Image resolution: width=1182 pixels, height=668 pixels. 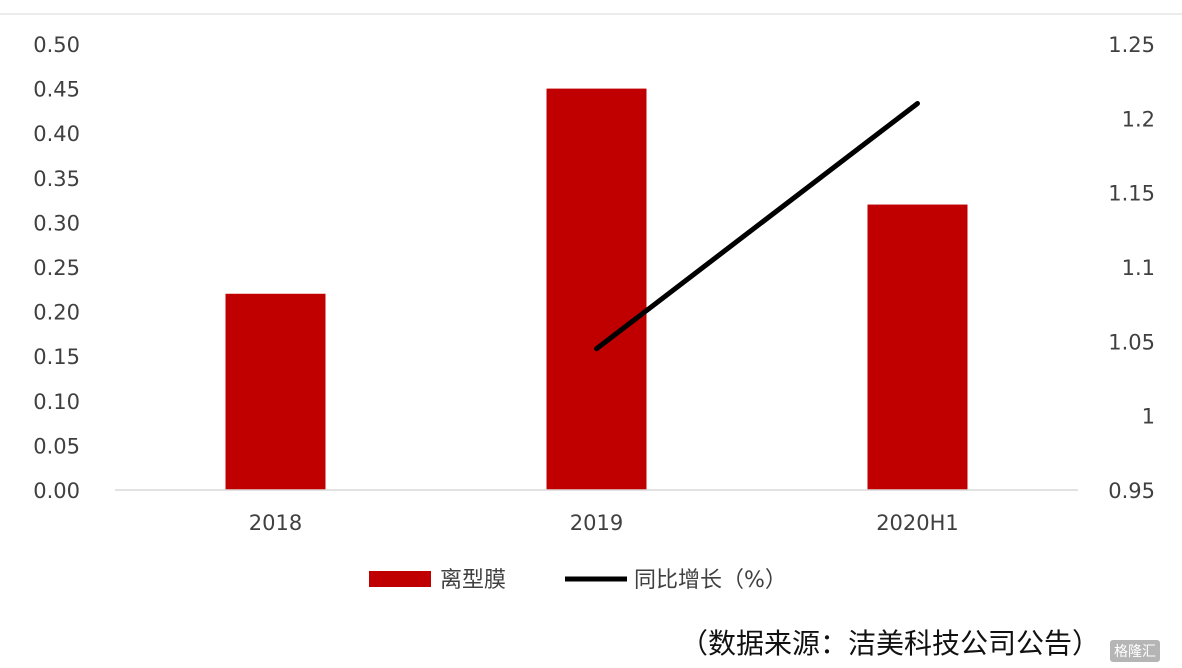 I want to click on category-label: 2018, so click(x=275, y=523).